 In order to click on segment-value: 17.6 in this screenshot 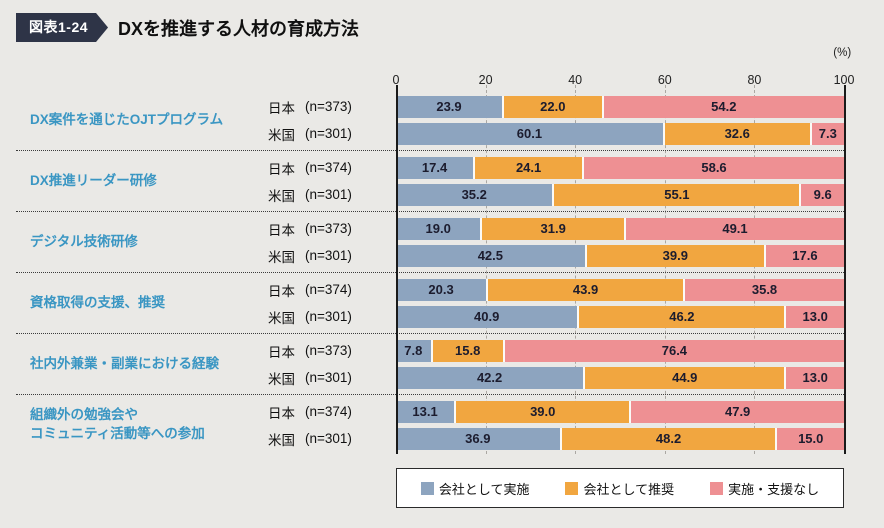, I will do `click(805, 255)`.